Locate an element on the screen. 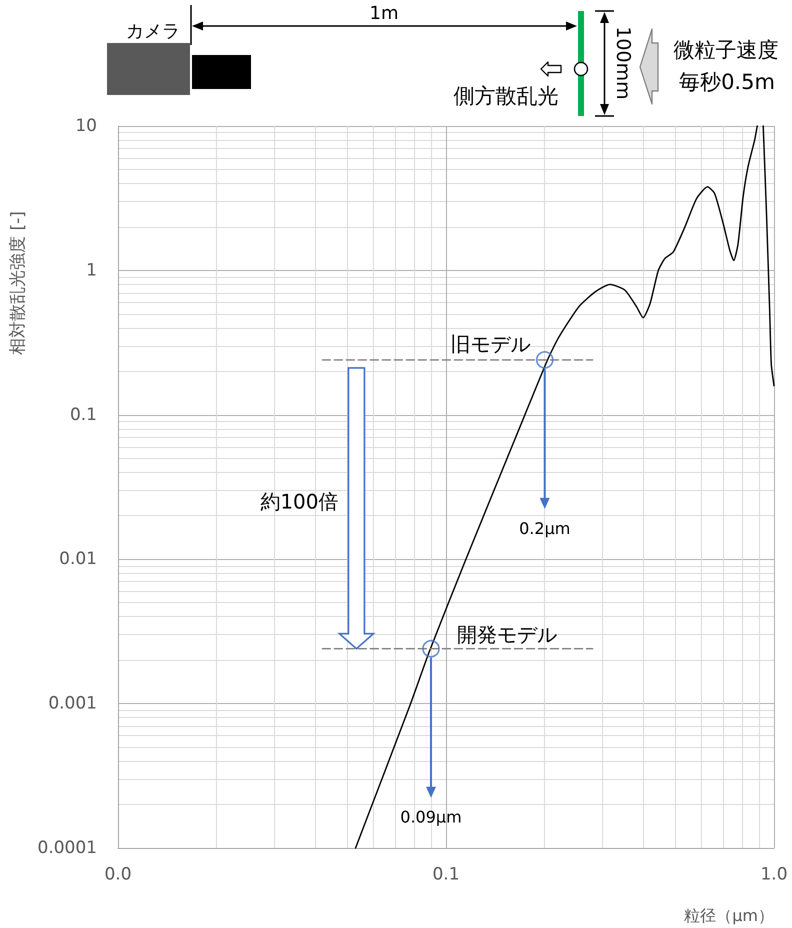 The height and width of the screenshot is (928, 792). x-axis-title: 粒径（μm） is located at coordinates (729, 915).